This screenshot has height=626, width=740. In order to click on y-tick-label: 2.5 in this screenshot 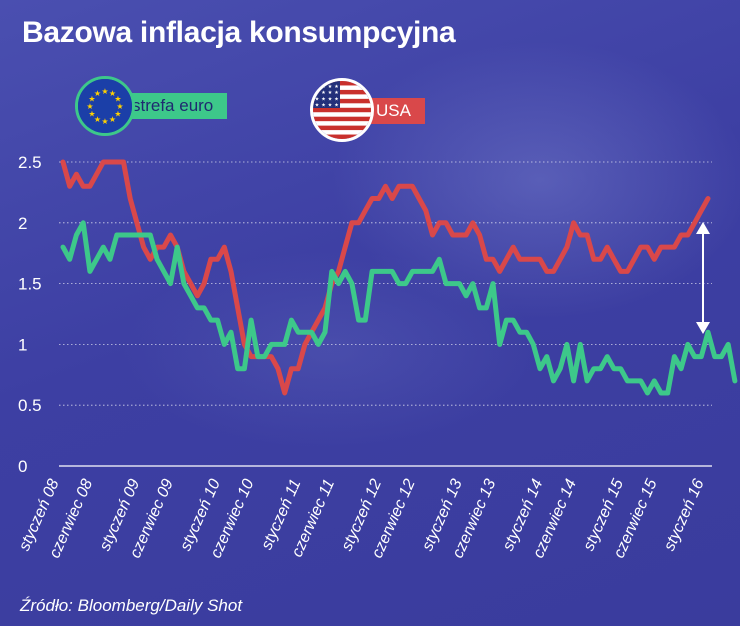, I will do `click(30, 162)`.